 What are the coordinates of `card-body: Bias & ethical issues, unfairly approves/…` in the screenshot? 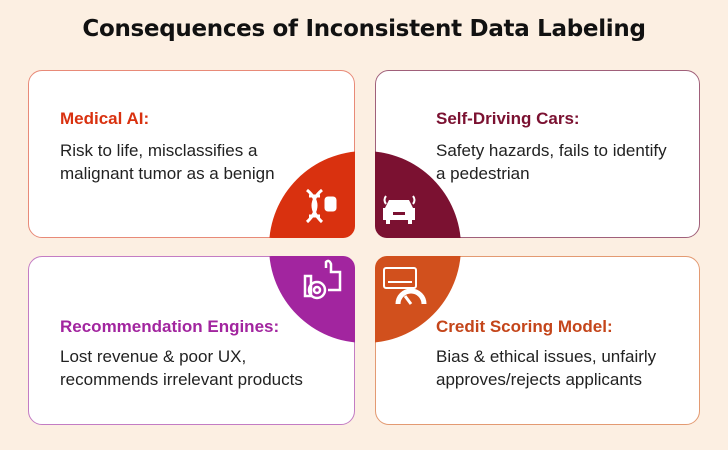 It's located at (546, 368).